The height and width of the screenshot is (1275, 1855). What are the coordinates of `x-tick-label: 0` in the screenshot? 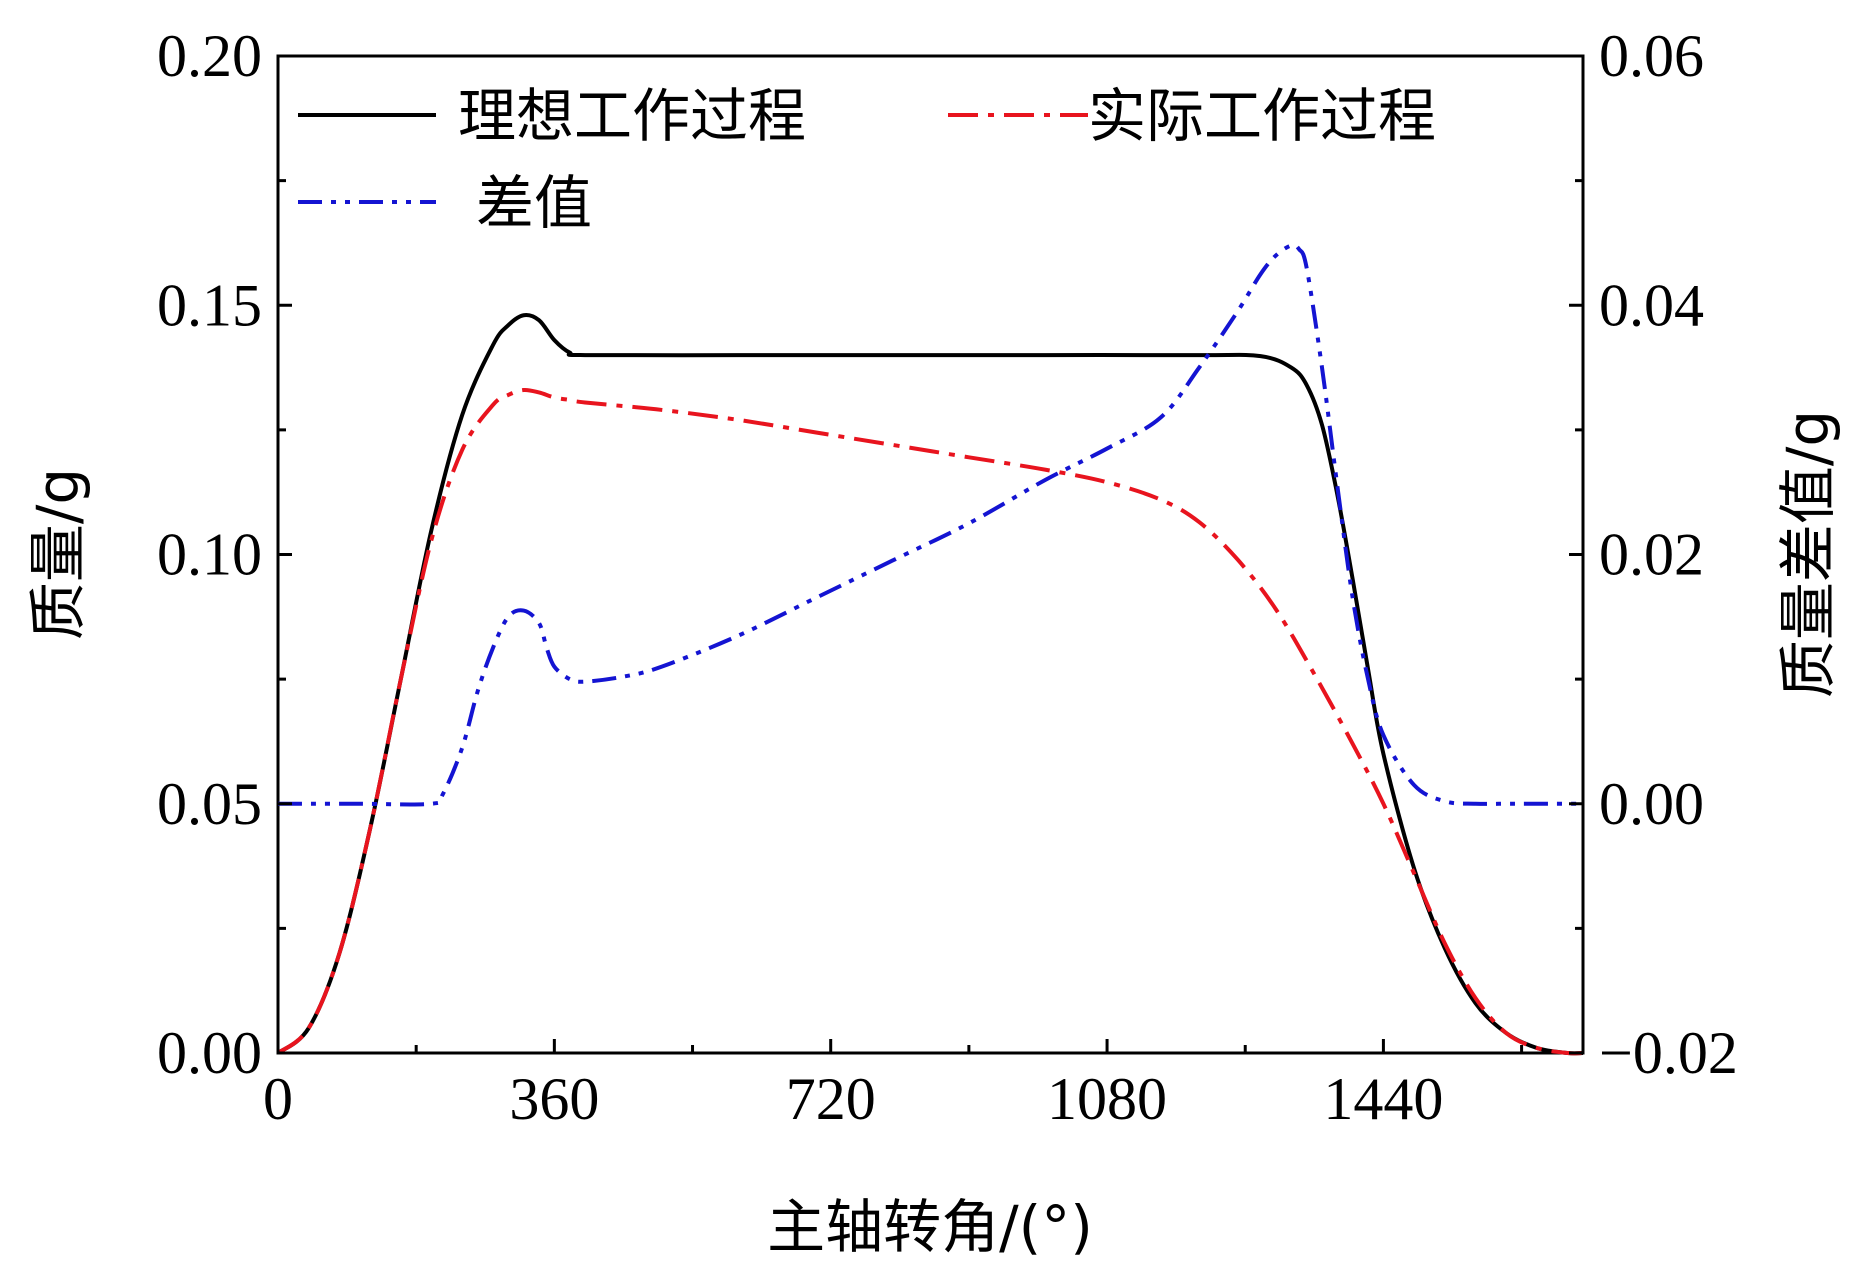 It's located at (278, 1099).